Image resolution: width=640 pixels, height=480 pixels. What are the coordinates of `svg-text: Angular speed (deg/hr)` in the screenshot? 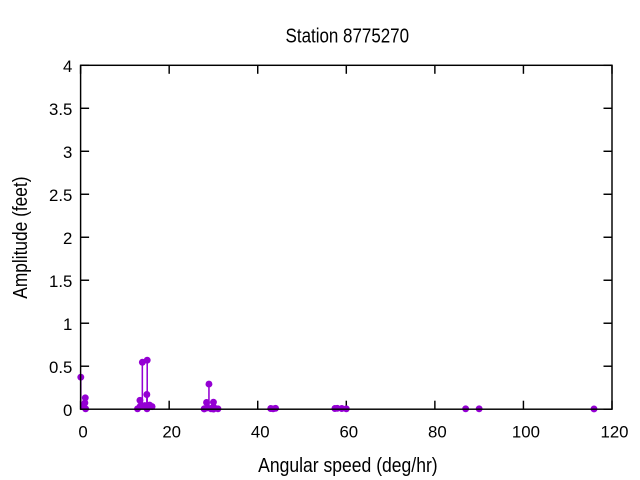 It's located at (348, 466).